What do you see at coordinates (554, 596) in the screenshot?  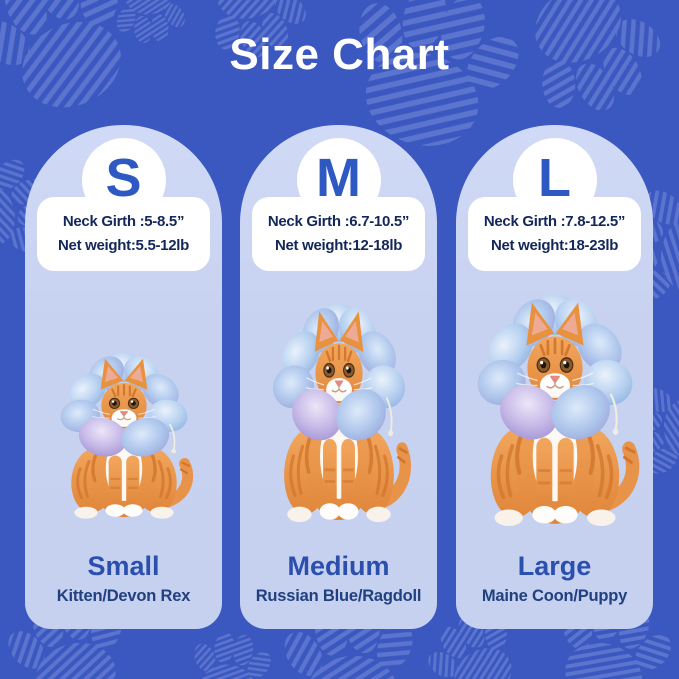 I see `breeds-large: Maine Coon/Puppy` at bounding box center [554, 596].